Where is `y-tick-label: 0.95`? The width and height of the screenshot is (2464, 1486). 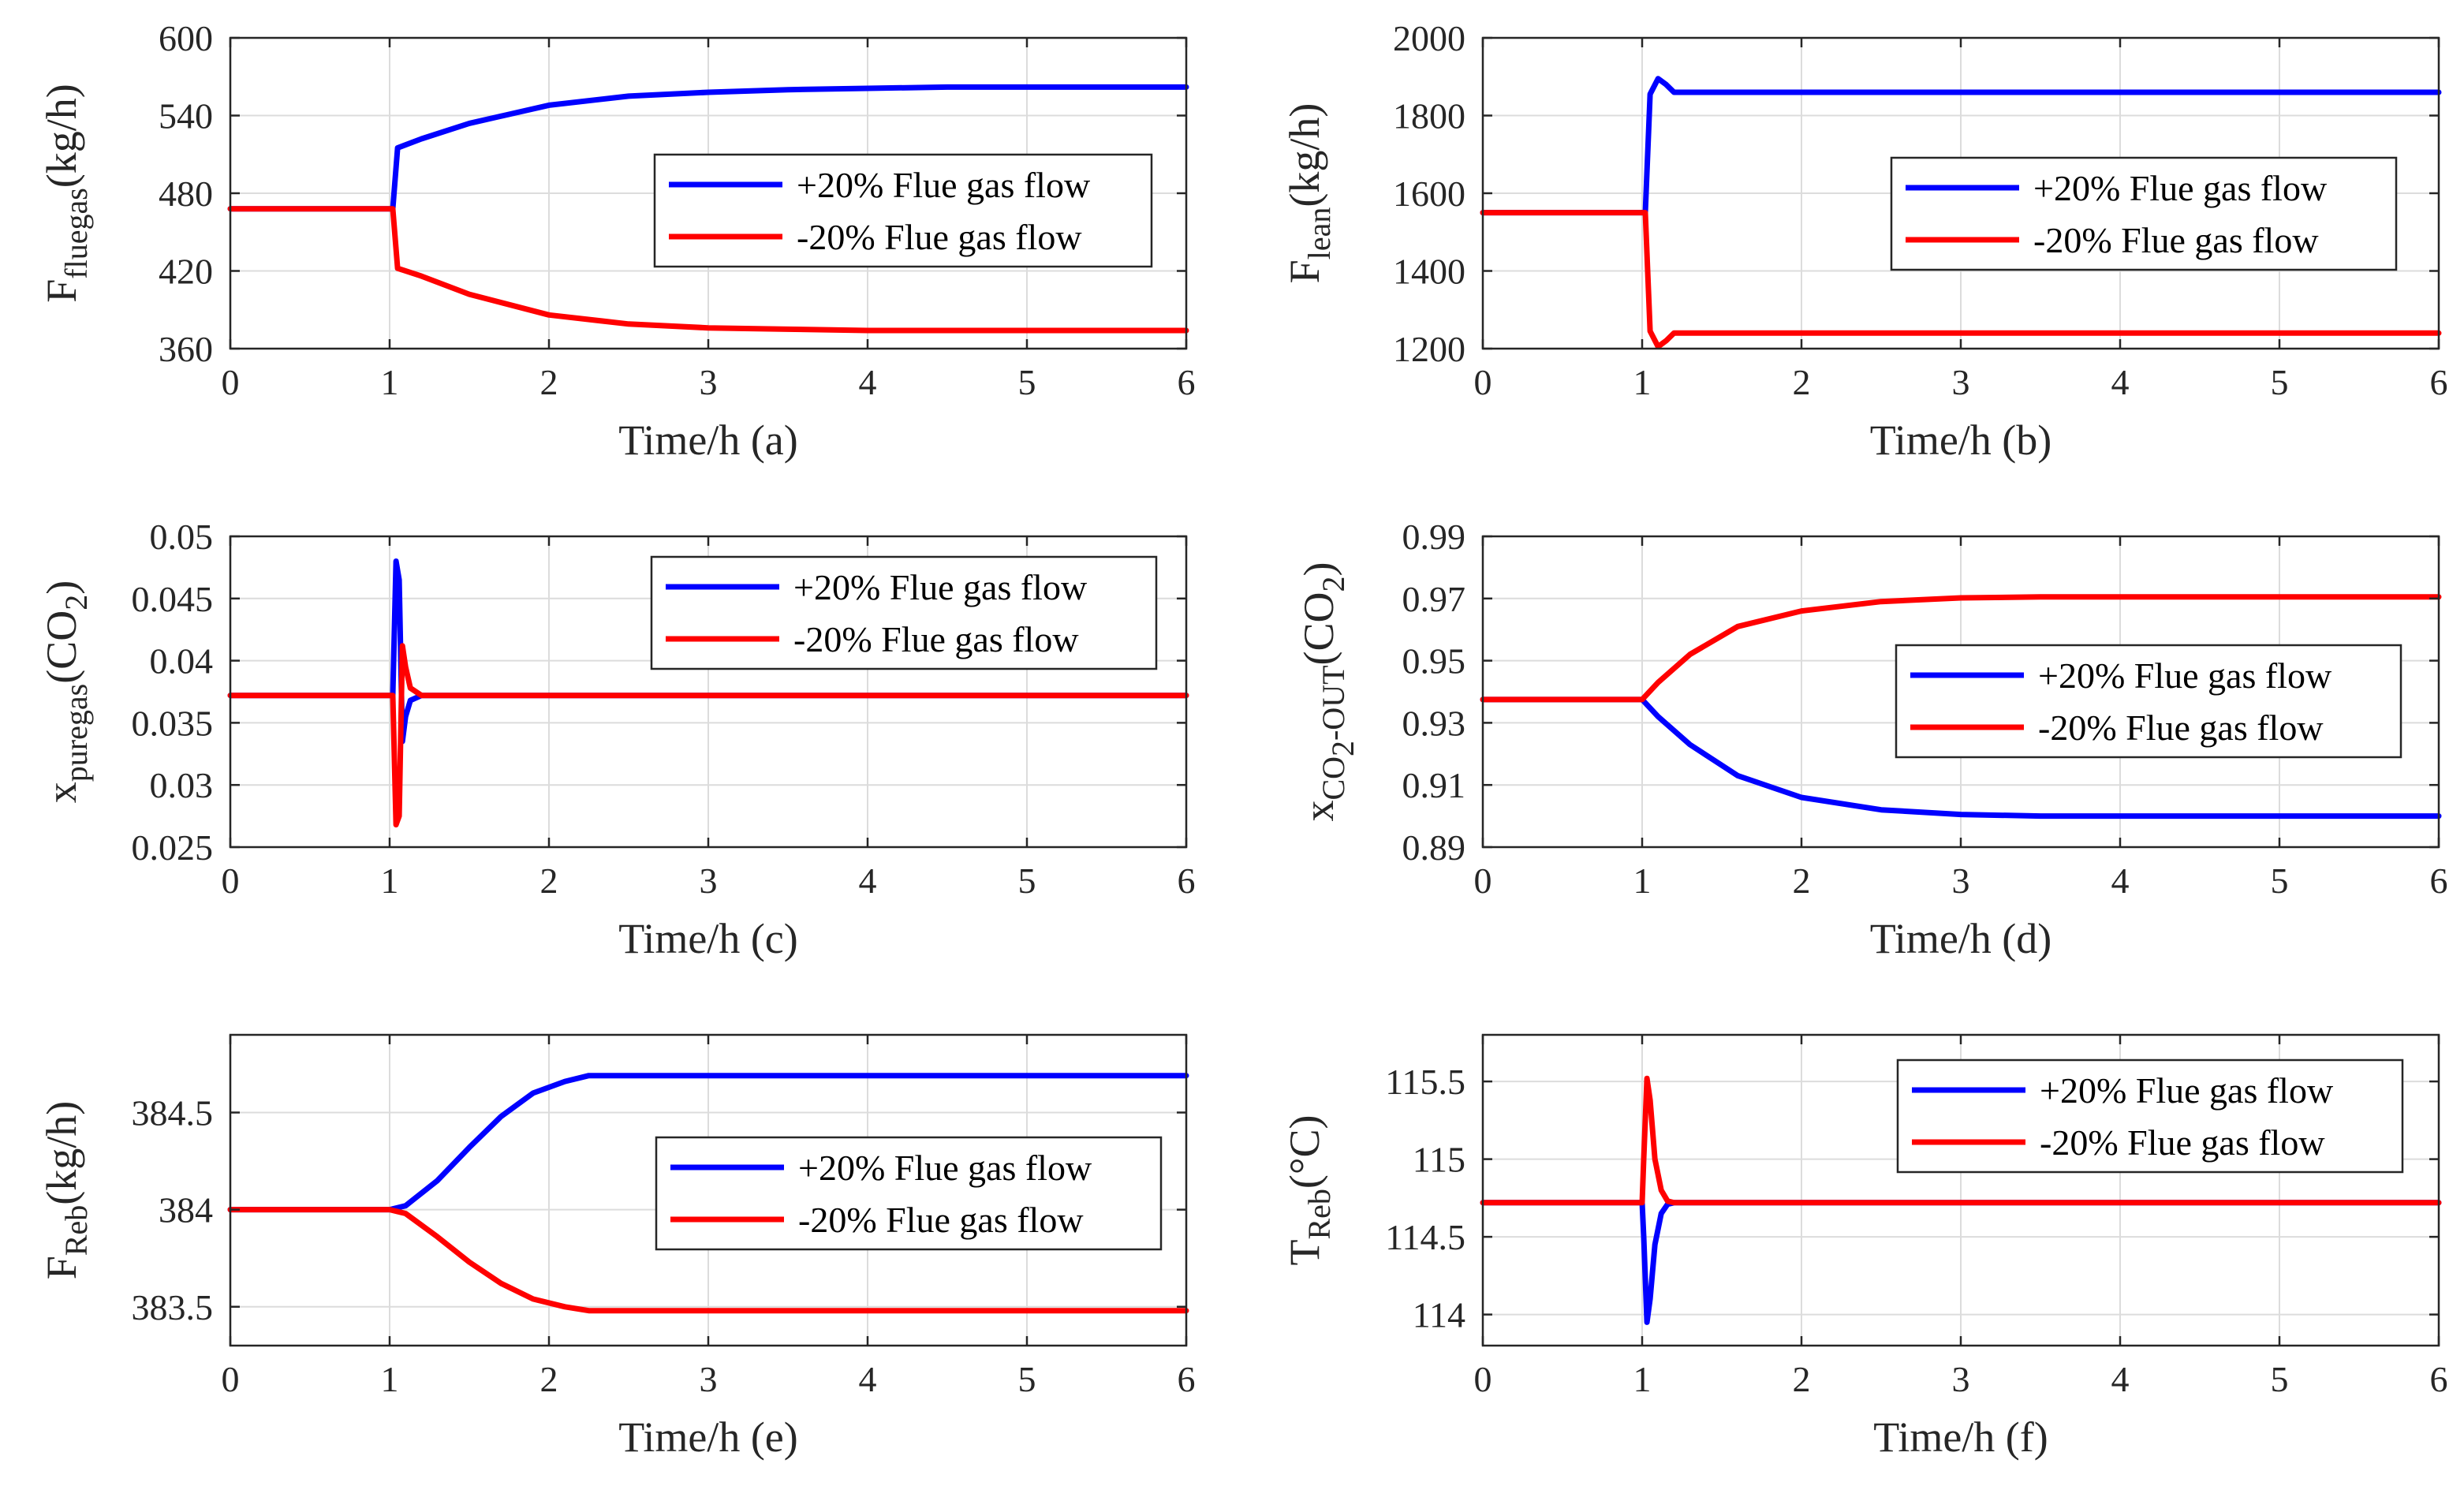
y-tick-label: 0.95 is located at coordinates (1434, 661).